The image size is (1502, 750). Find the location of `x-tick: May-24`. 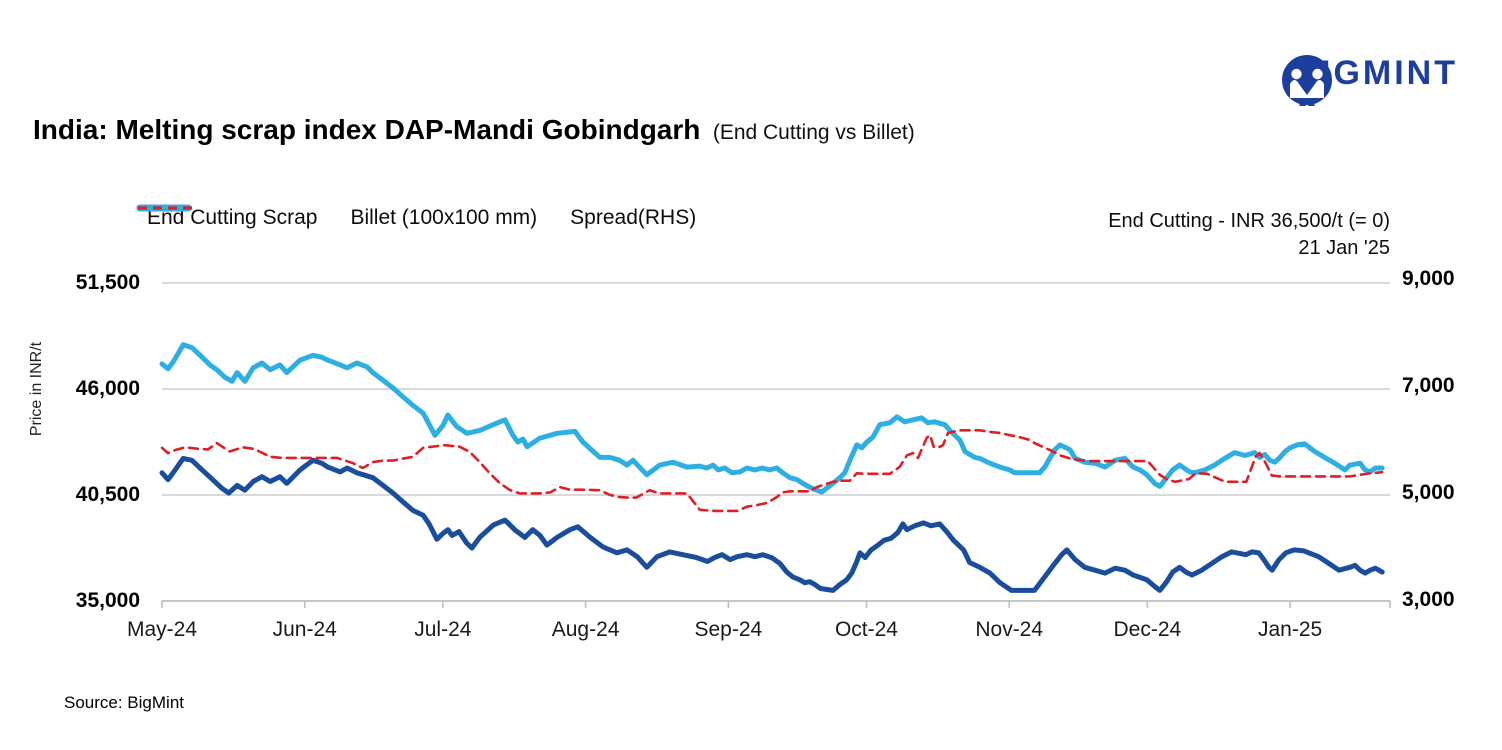

x-tick: May-24 is located at coordinates (162, 629).